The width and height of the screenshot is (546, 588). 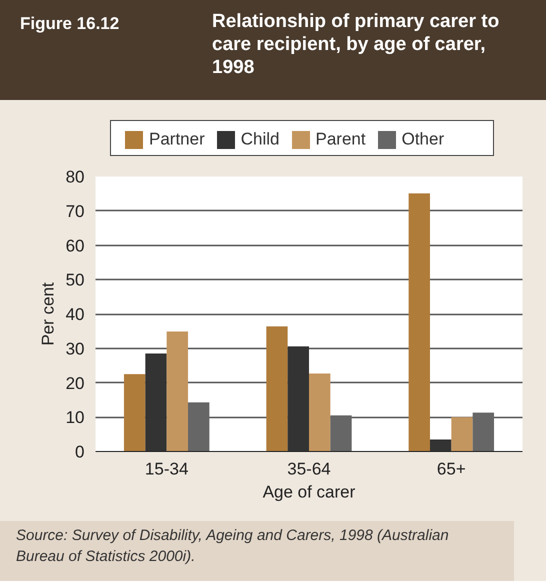 What do you see at coordinates (341, 139) in the screenshot?
I see `legend-label: Parent` at bounding box center [341, 139].